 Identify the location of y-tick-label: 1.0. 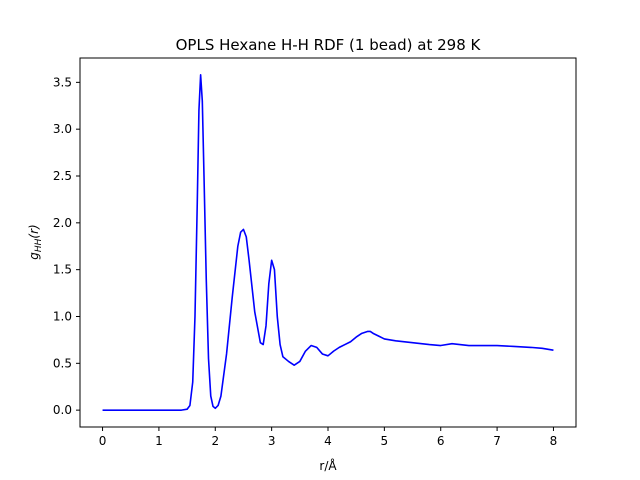
(62, 316).